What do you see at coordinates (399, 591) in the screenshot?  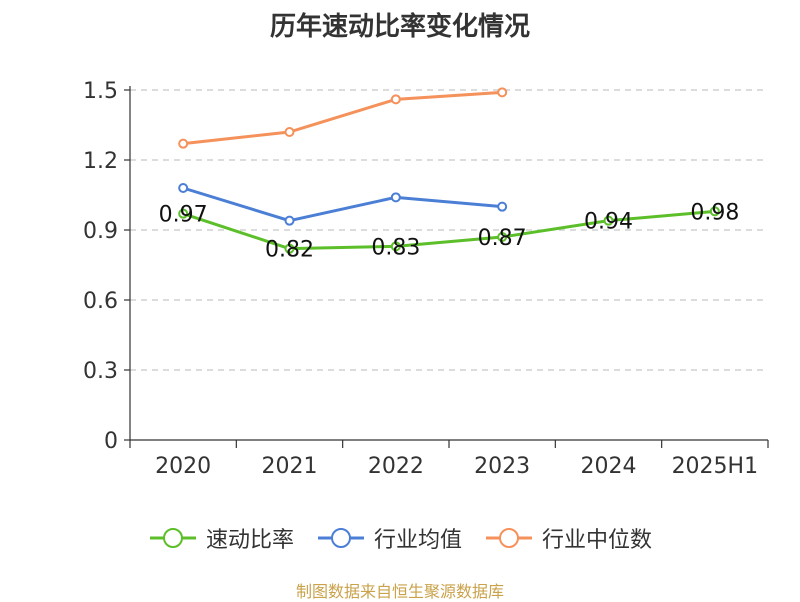 I see `source-note: 制图数据来自恒生聚源数据库` at bounding box center [399, 591].